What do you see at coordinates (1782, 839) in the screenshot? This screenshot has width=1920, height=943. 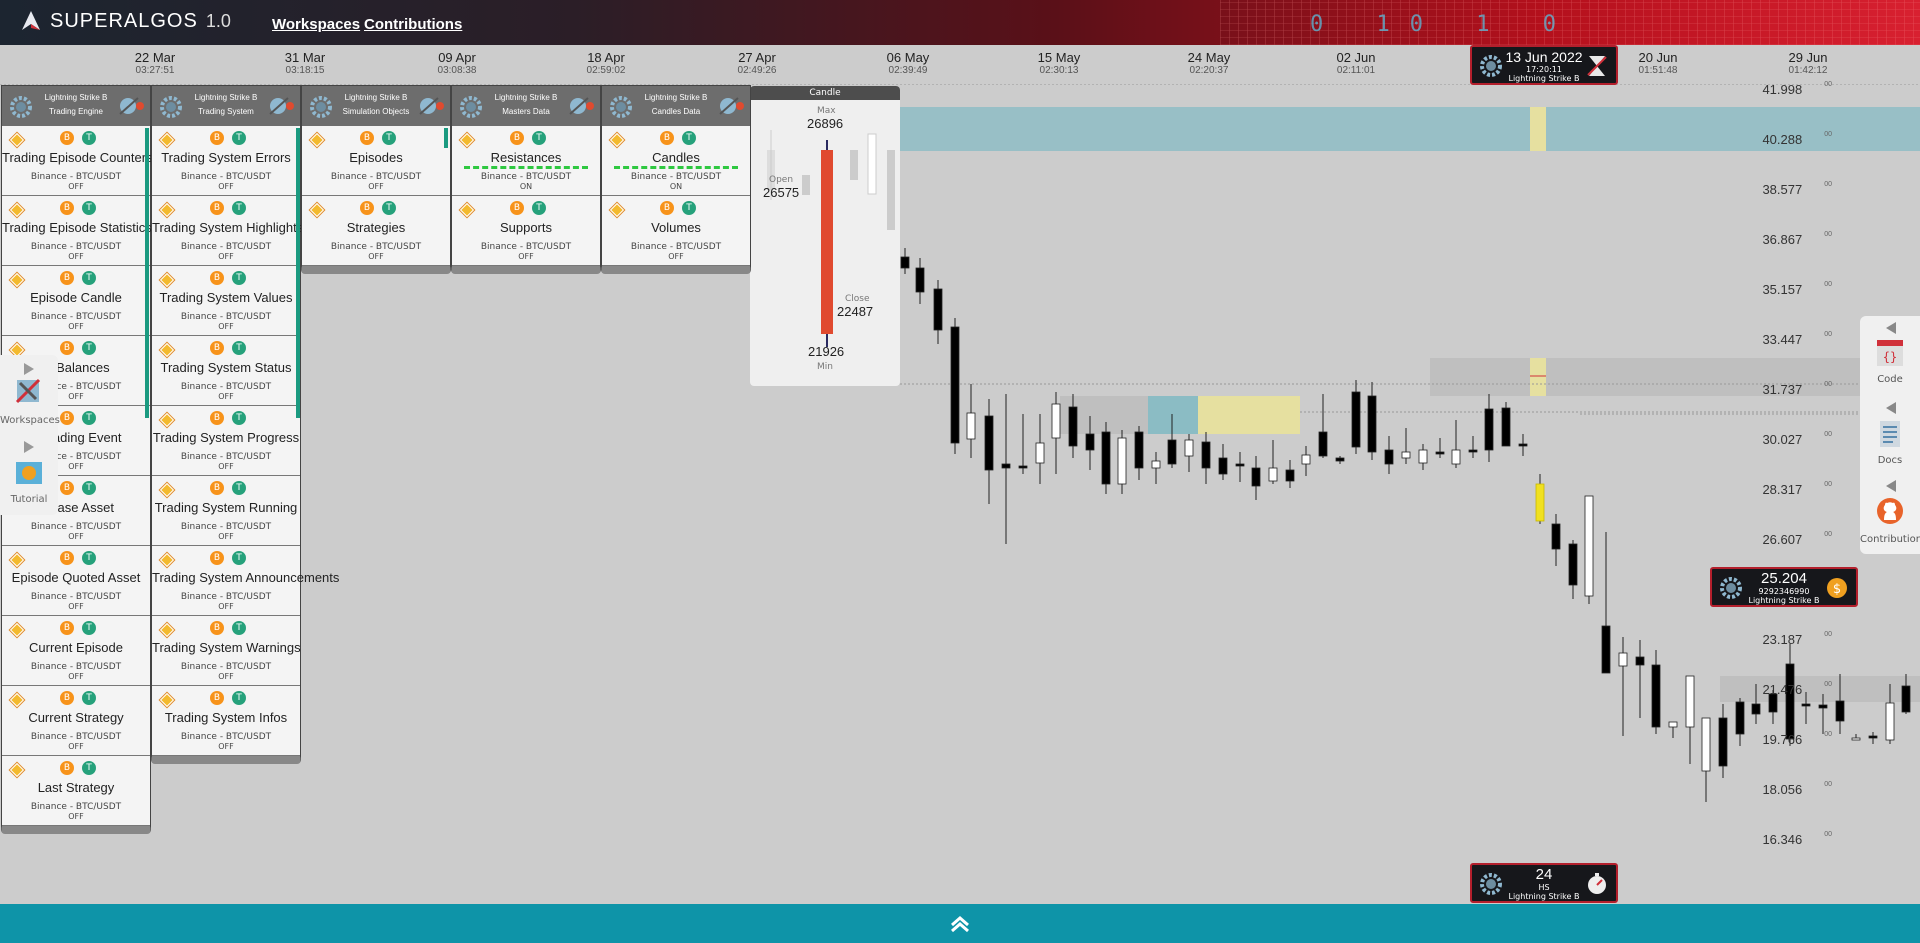 I see `price-axis-value: 16.346` at bounding box center [1782, 839].